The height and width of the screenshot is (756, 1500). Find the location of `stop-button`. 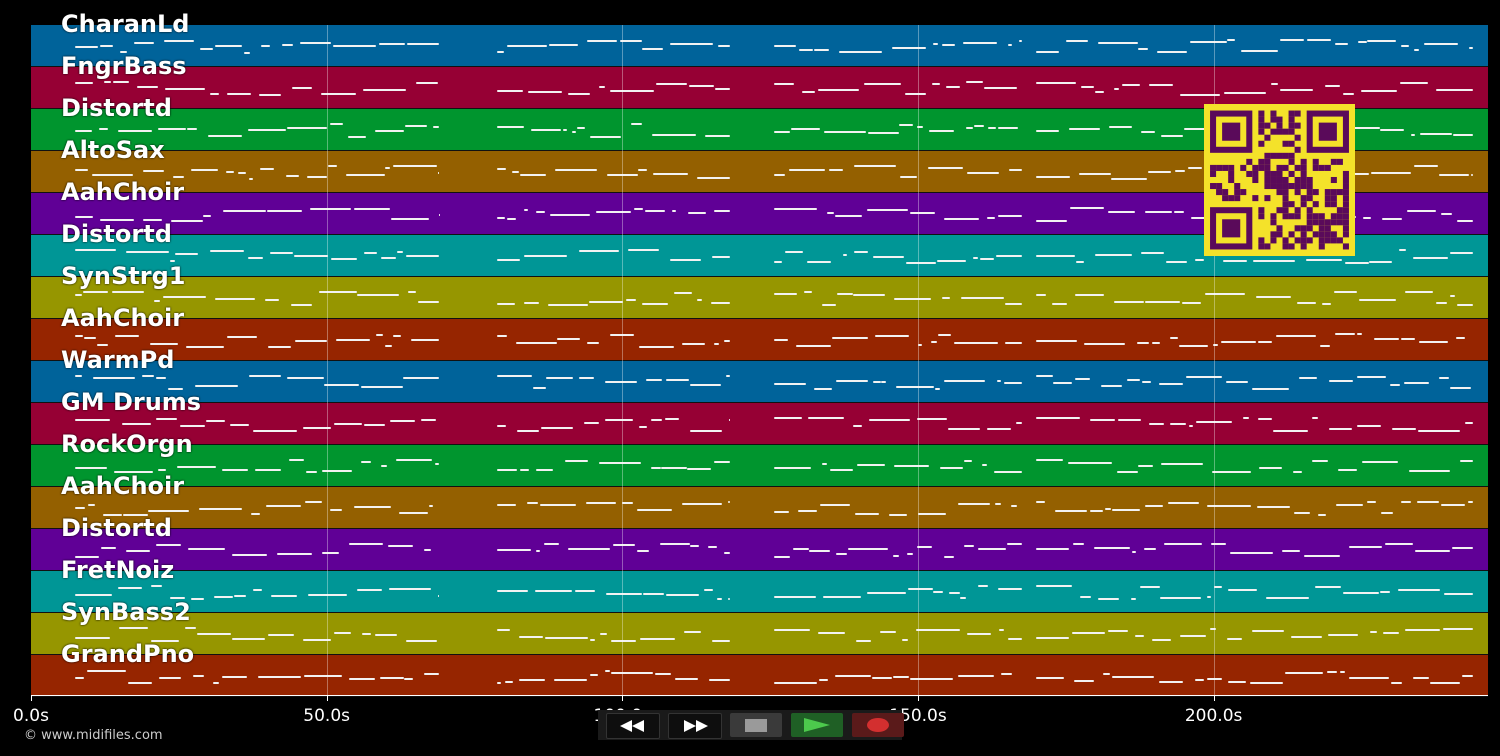

stop-button is located at coordinates (756, 725).